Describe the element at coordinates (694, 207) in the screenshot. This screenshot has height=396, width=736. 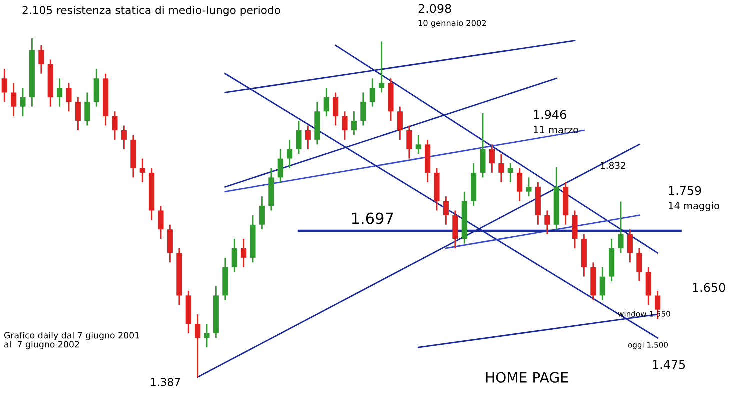
I see `text: 14 maggio` at that location.